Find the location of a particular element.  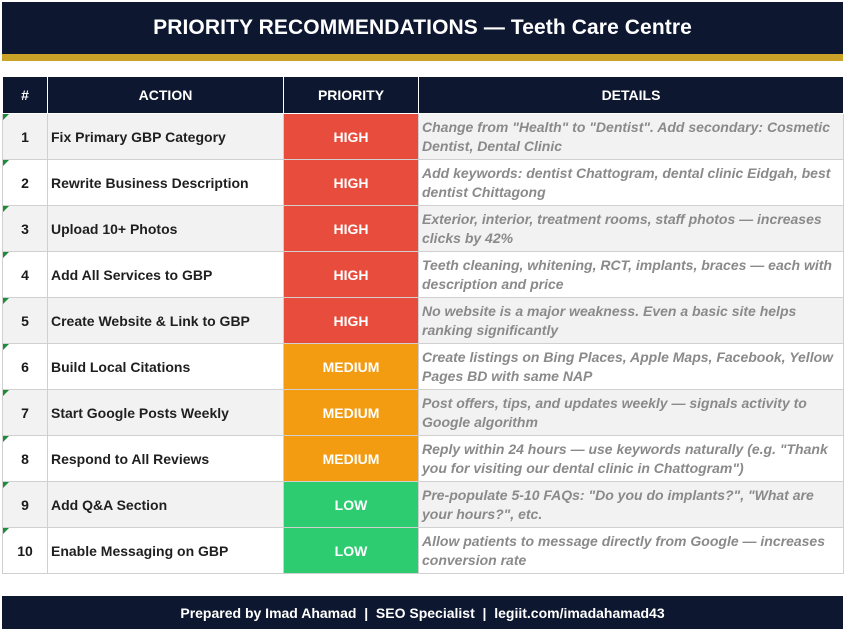

row-number-cell: 4 is located at coordinates (25, 274).